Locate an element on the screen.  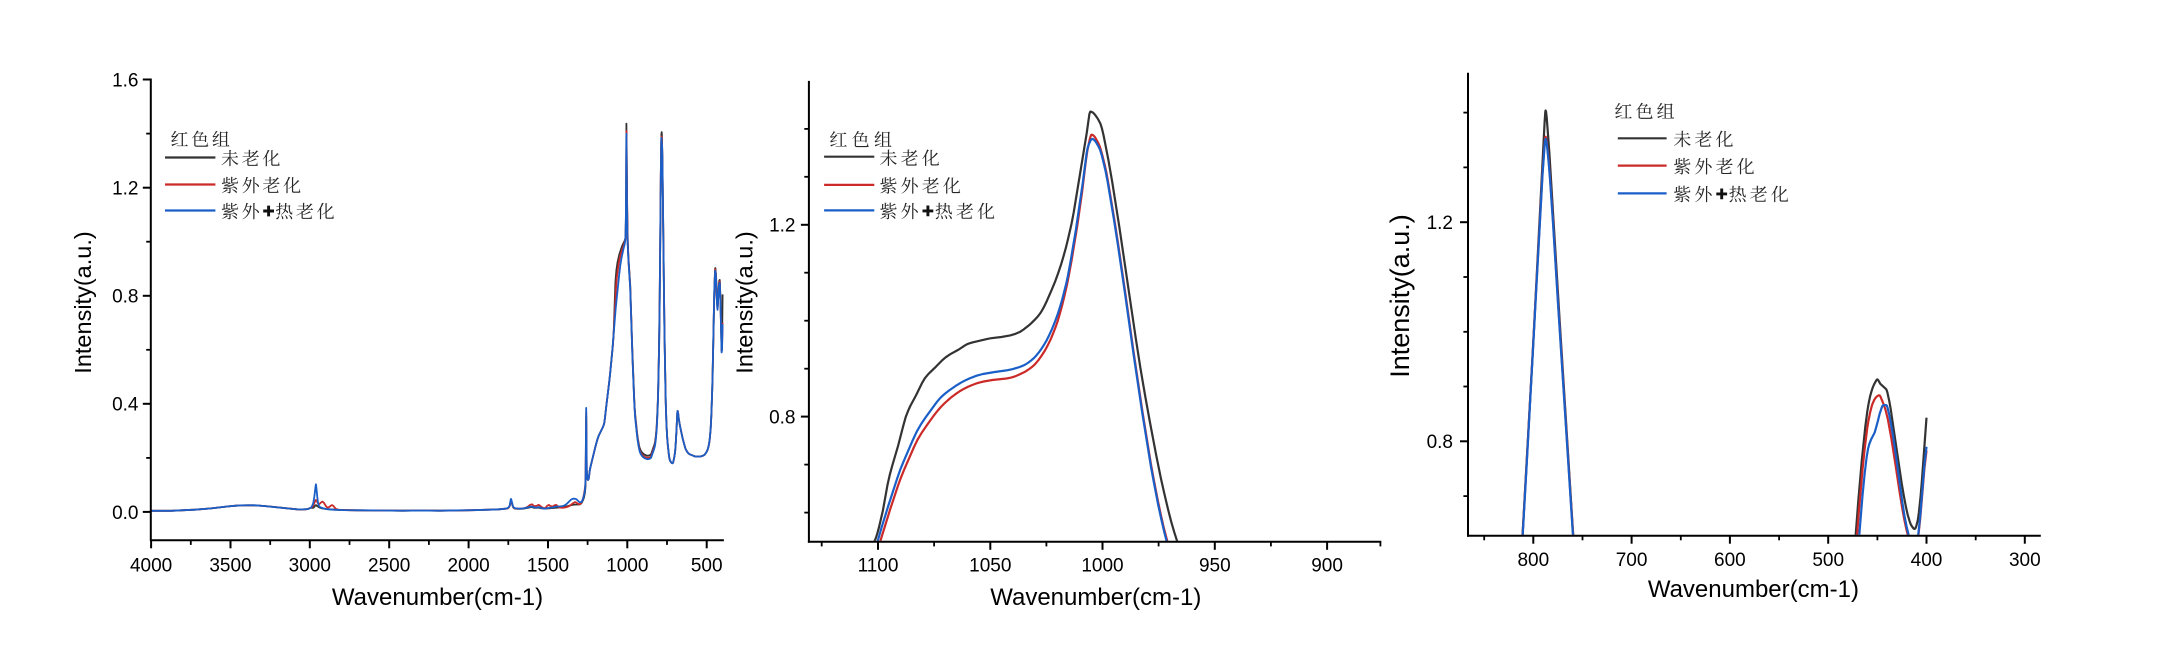
svg-text: 950 is located at coordinates (1215, 565).